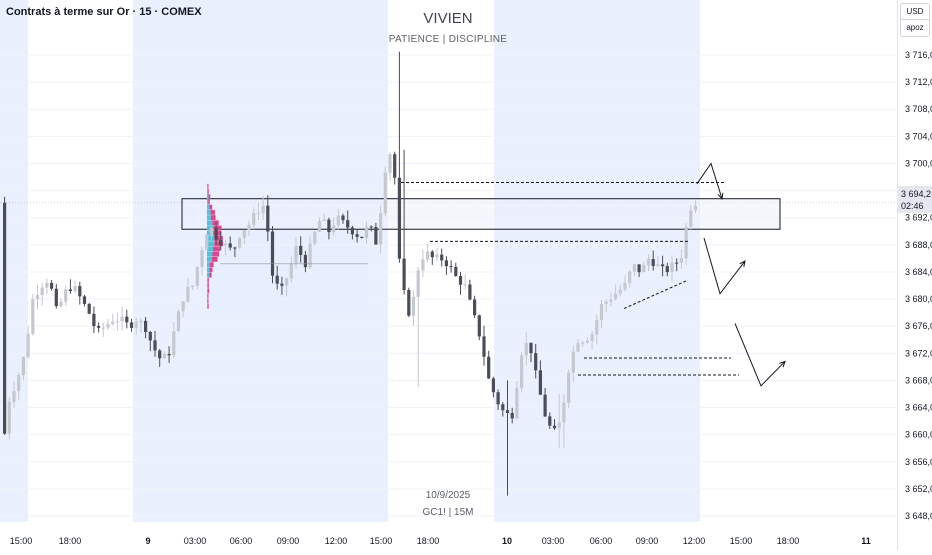  Describe the element at coordinates (918, 516) in the screenshot. I see `price-tick-label: 3 648,0` at that location.